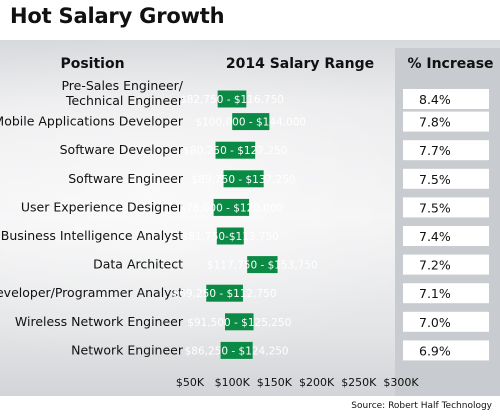  What do you see at coordinates (127, 349) in the screenshot?
I see `position-label: Network Engineer` at bounding box center [127, 349].